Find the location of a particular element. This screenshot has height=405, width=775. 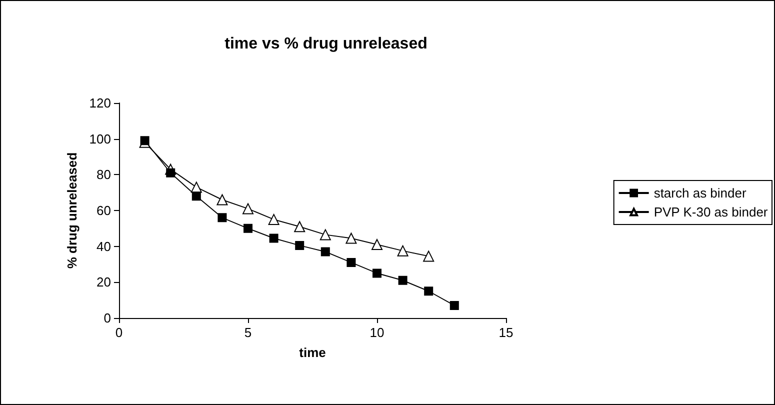

y-tick-label: 120 is located at coordinates (100, 103).